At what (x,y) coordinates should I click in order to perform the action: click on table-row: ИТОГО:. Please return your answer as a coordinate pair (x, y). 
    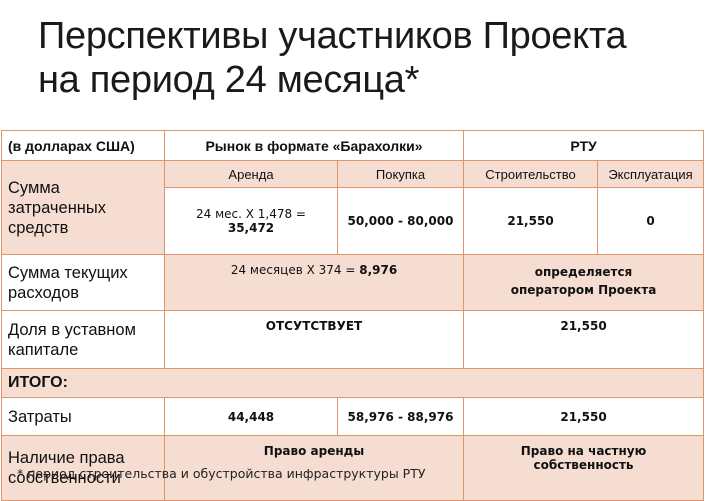
    Looking at the image, I should click on (352, 383).